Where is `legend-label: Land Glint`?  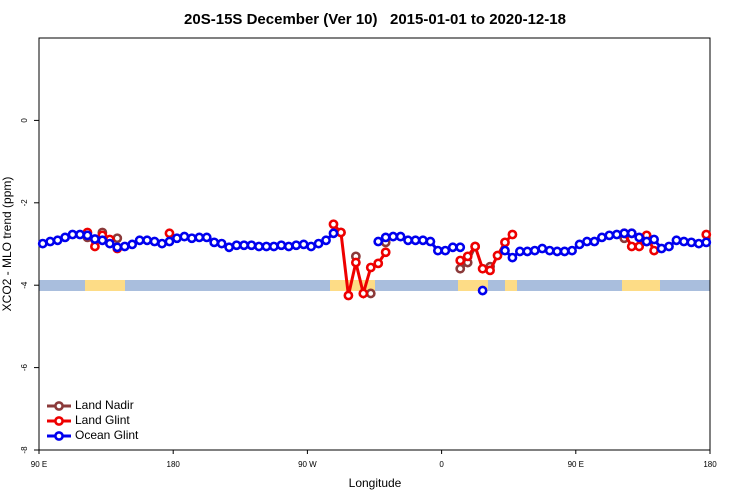
legend-label: Land Glint is located at coordinates (102, 420).